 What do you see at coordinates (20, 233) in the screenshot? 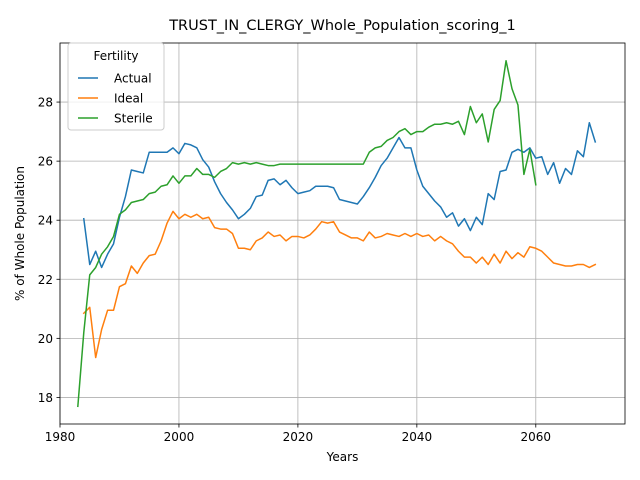
I see `y-axis-label: % of Whole Population` at bounding box center [20, 233].